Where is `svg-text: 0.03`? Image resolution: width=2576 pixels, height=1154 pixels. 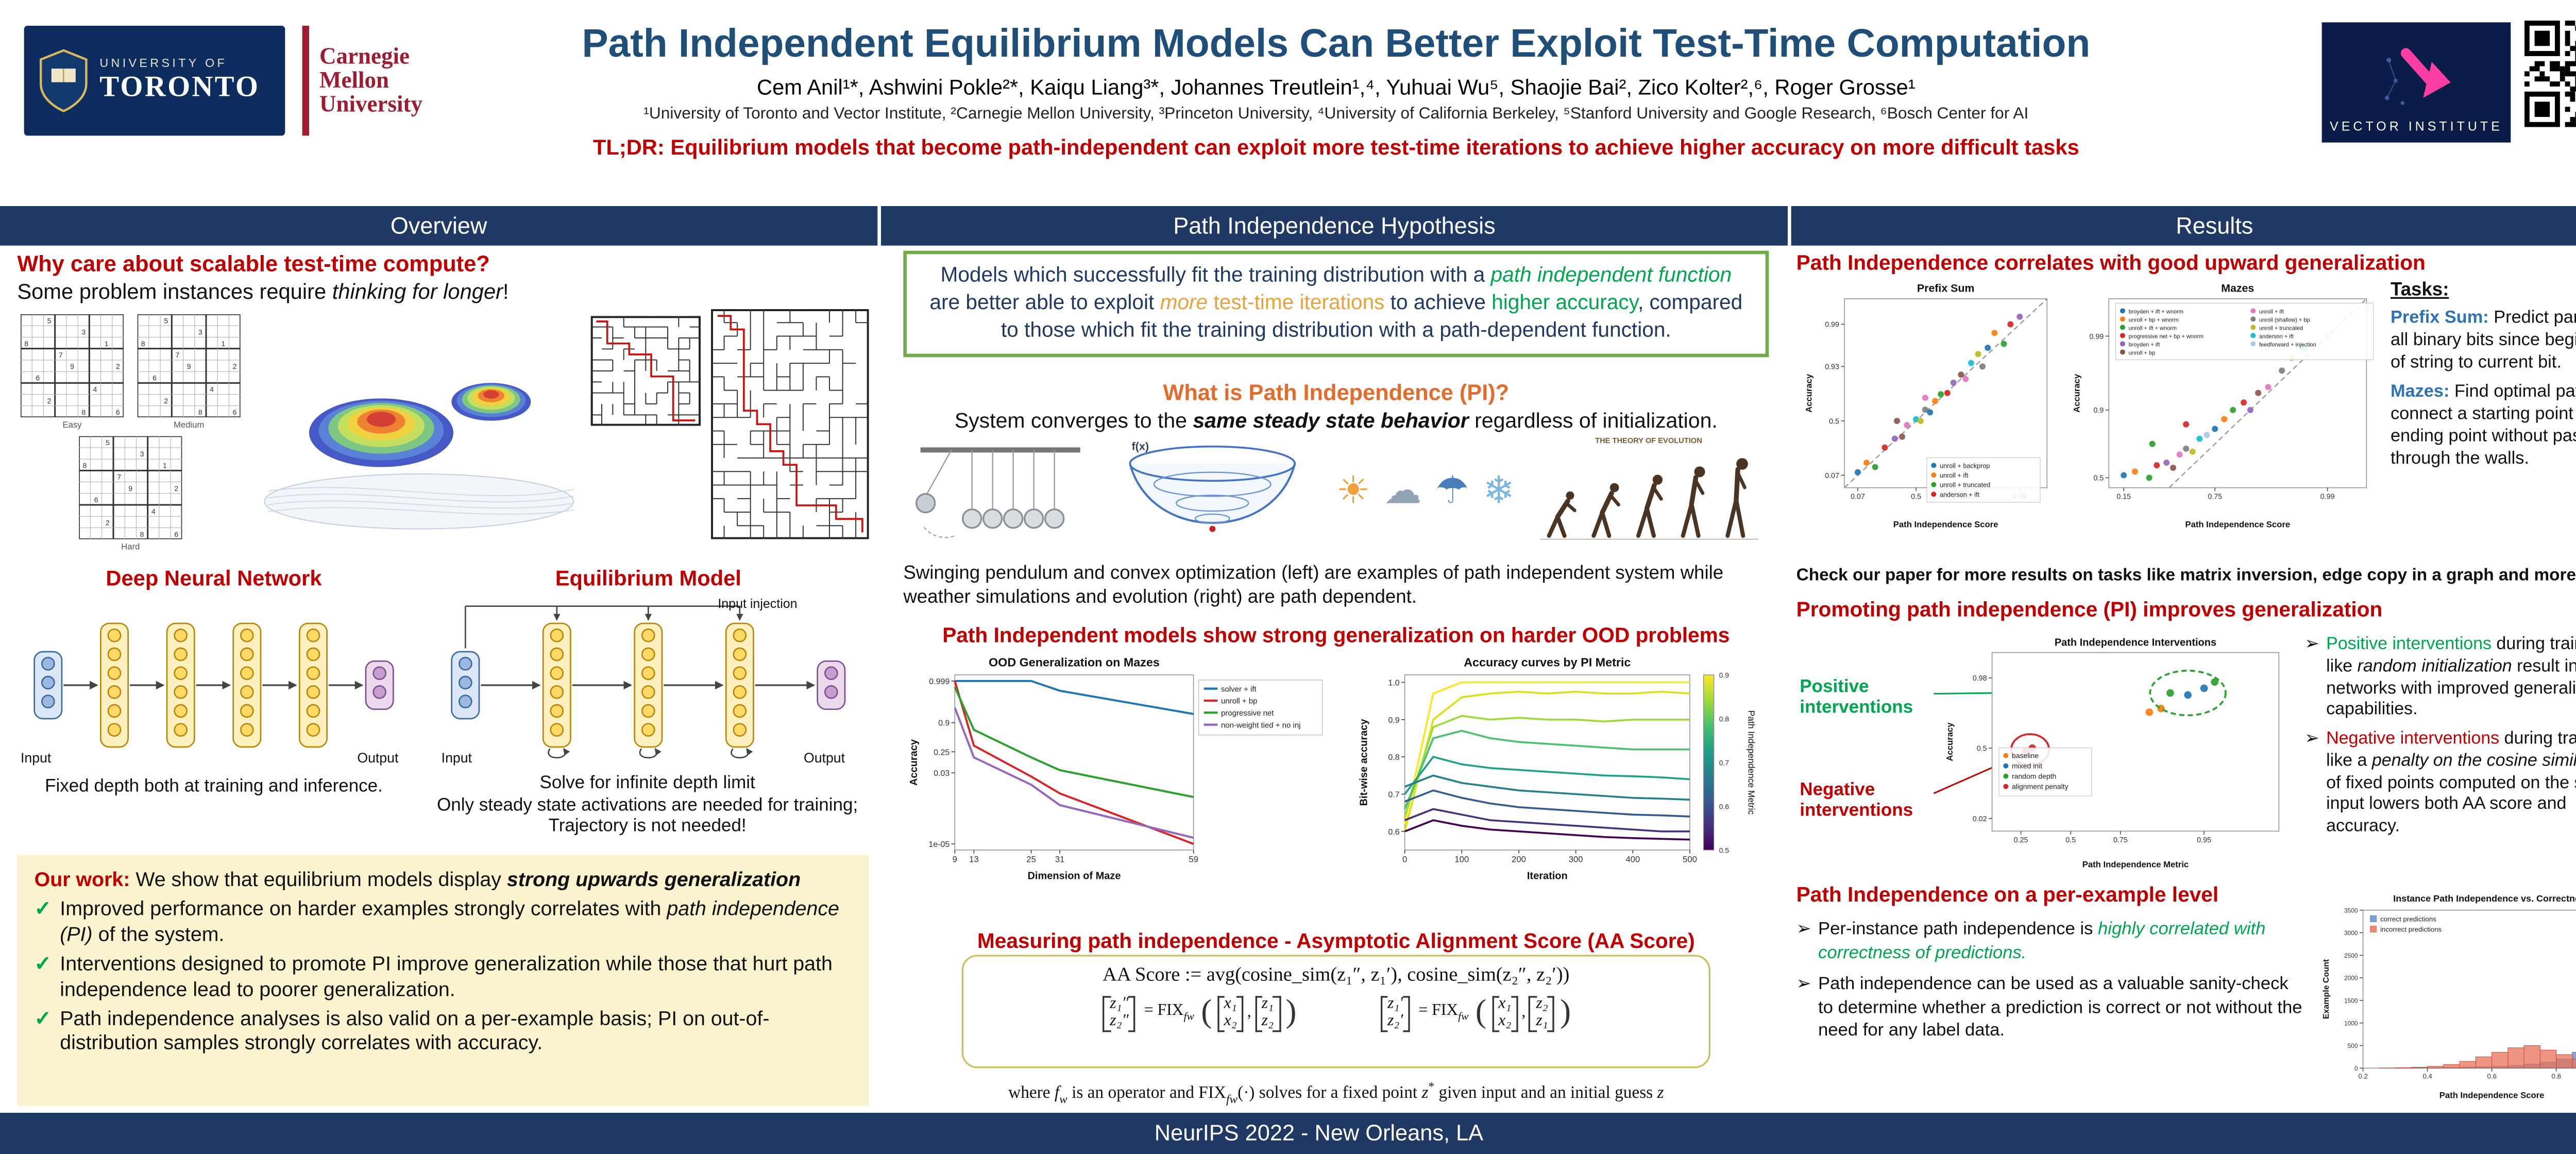 svg-text: 0.03 is located at coordinates (942, 773).